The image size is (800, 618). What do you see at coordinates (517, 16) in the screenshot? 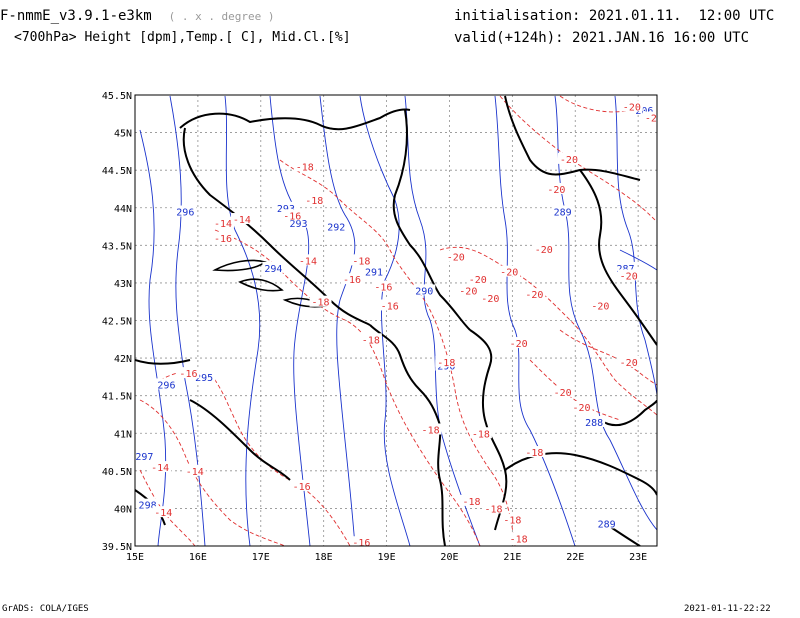
I see `init-label: initialisation:` at bounding box center [517, 16].